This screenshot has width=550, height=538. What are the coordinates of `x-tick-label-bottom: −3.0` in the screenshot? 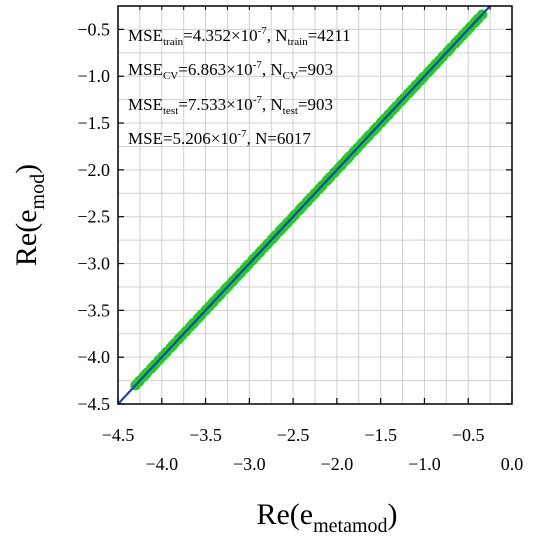 It's located at (249, 464).